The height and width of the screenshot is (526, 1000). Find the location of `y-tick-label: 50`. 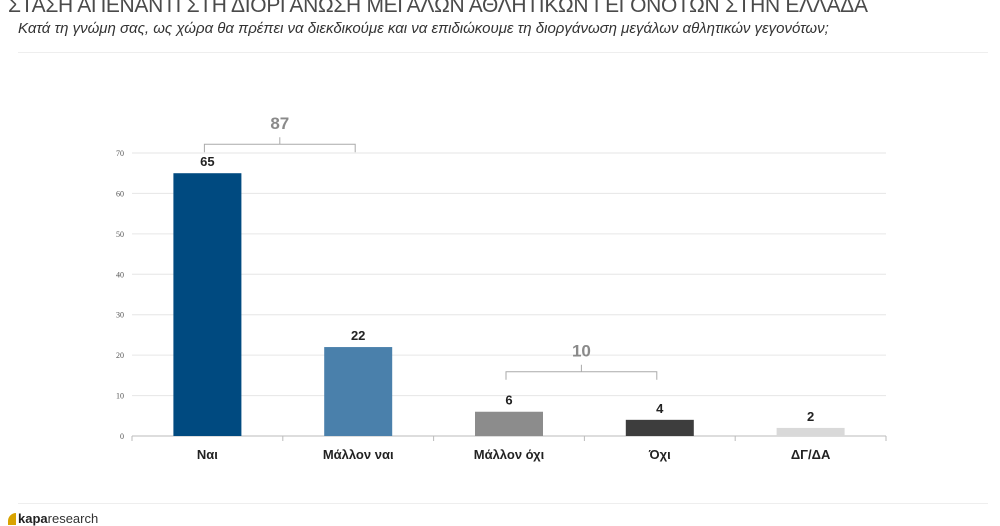

y-tick-label: 50 is located at coordinates (120, 234).